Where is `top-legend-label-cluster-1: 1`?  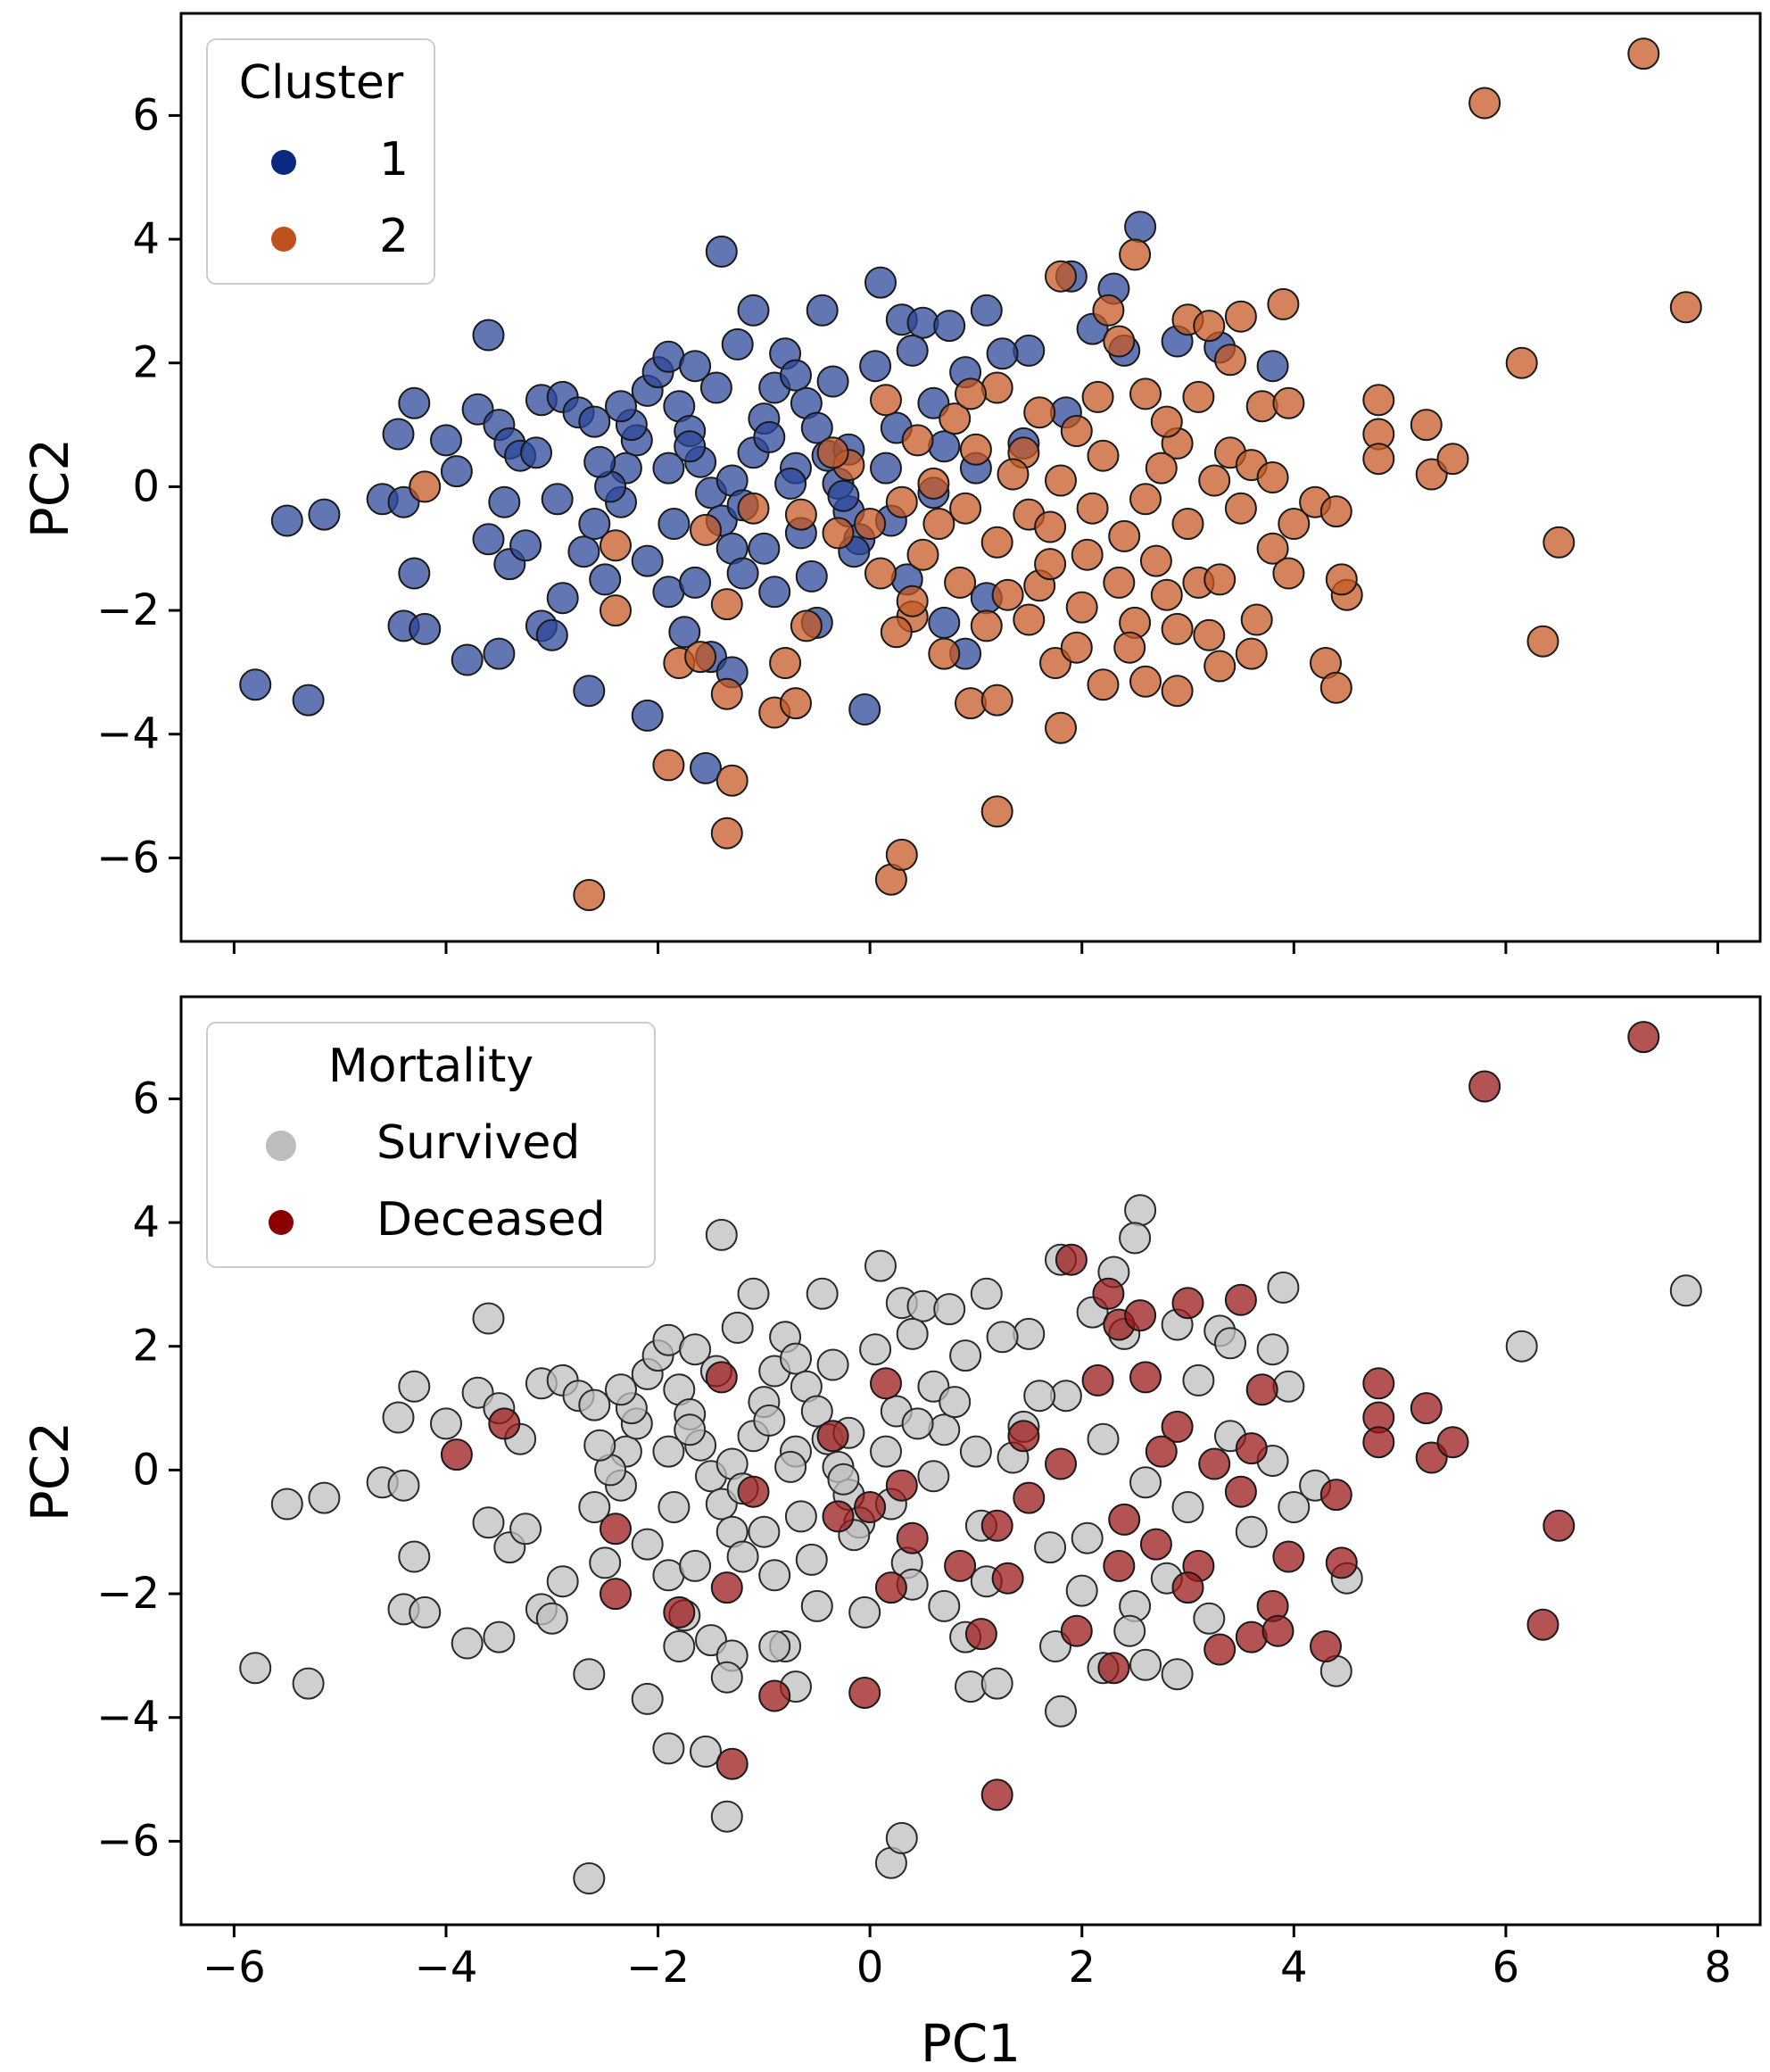
top-legend-label-cluster-1: 1 is located at coordinates (394, 159).